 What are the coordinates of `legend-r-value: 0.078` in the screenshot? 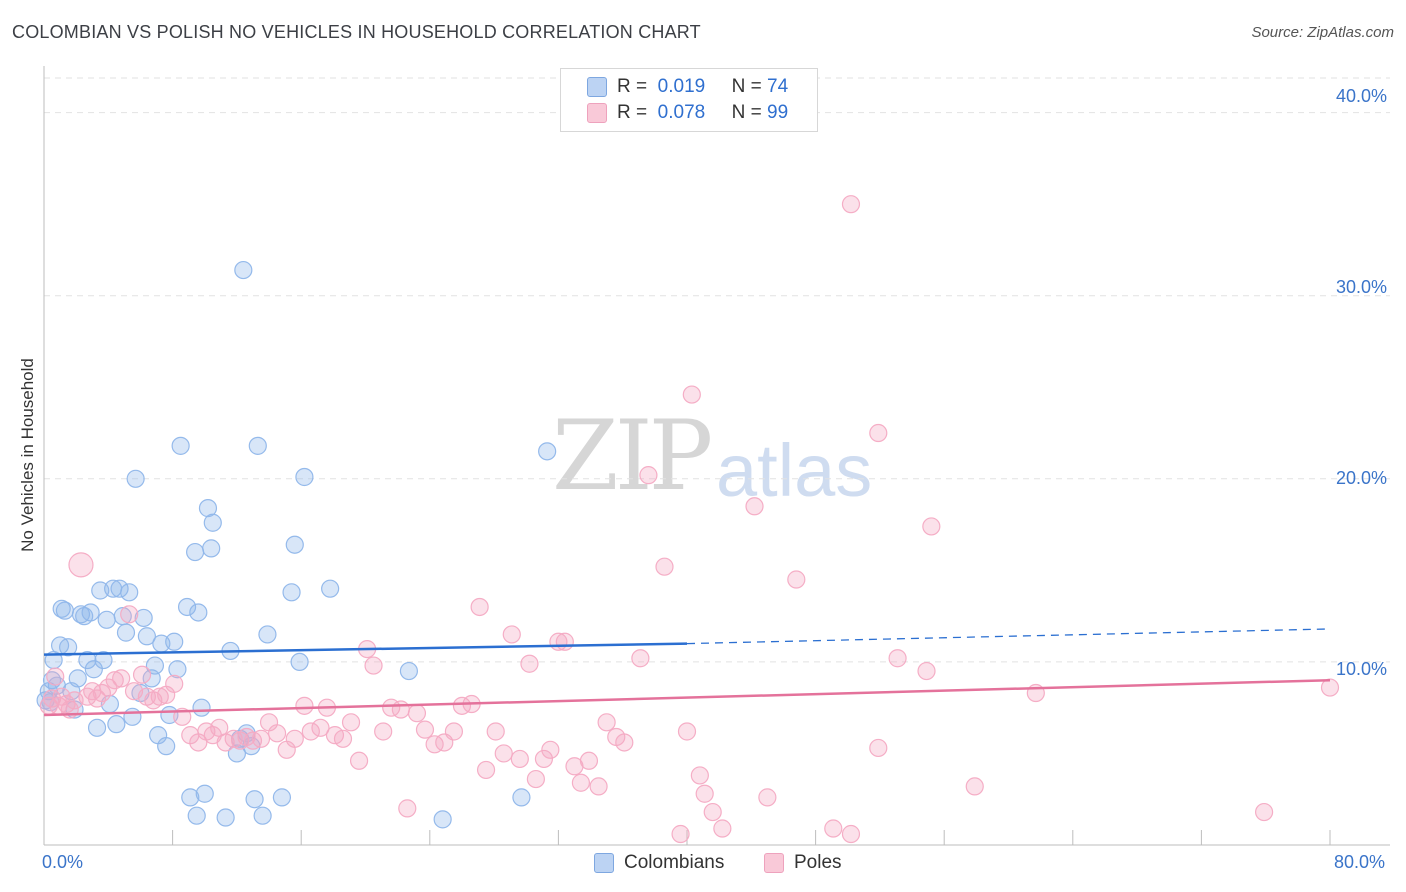 It's located at (681, 112).